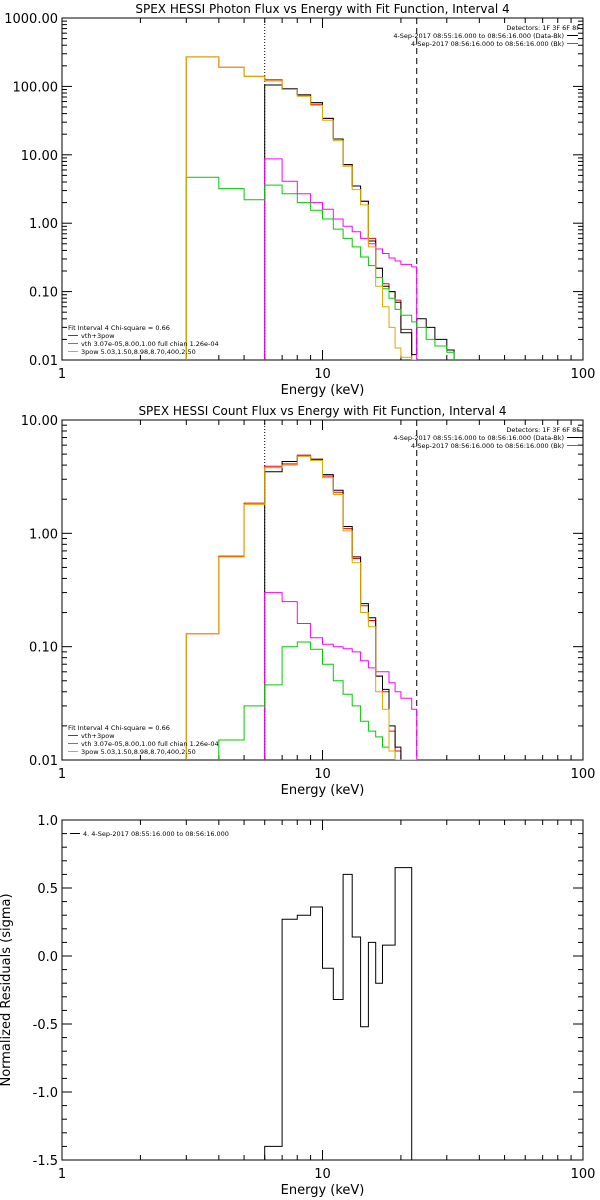 This screenshot has height=1200, width=600. I want to click on y-tick-label: 0.0, so click(47, 957).